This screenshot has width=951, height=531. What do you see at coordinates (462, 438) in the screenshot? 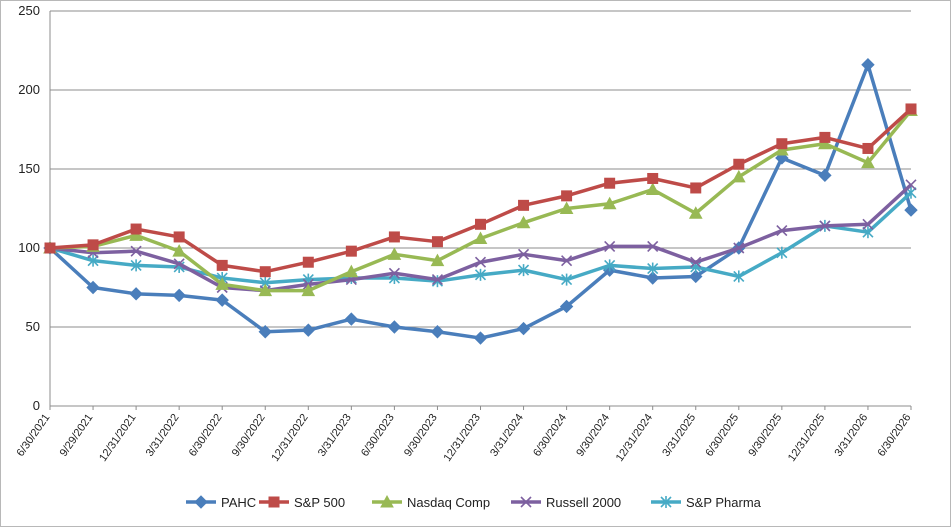
I see `x-tick-label: 12/31/2023` at bounding box center [462, 438].